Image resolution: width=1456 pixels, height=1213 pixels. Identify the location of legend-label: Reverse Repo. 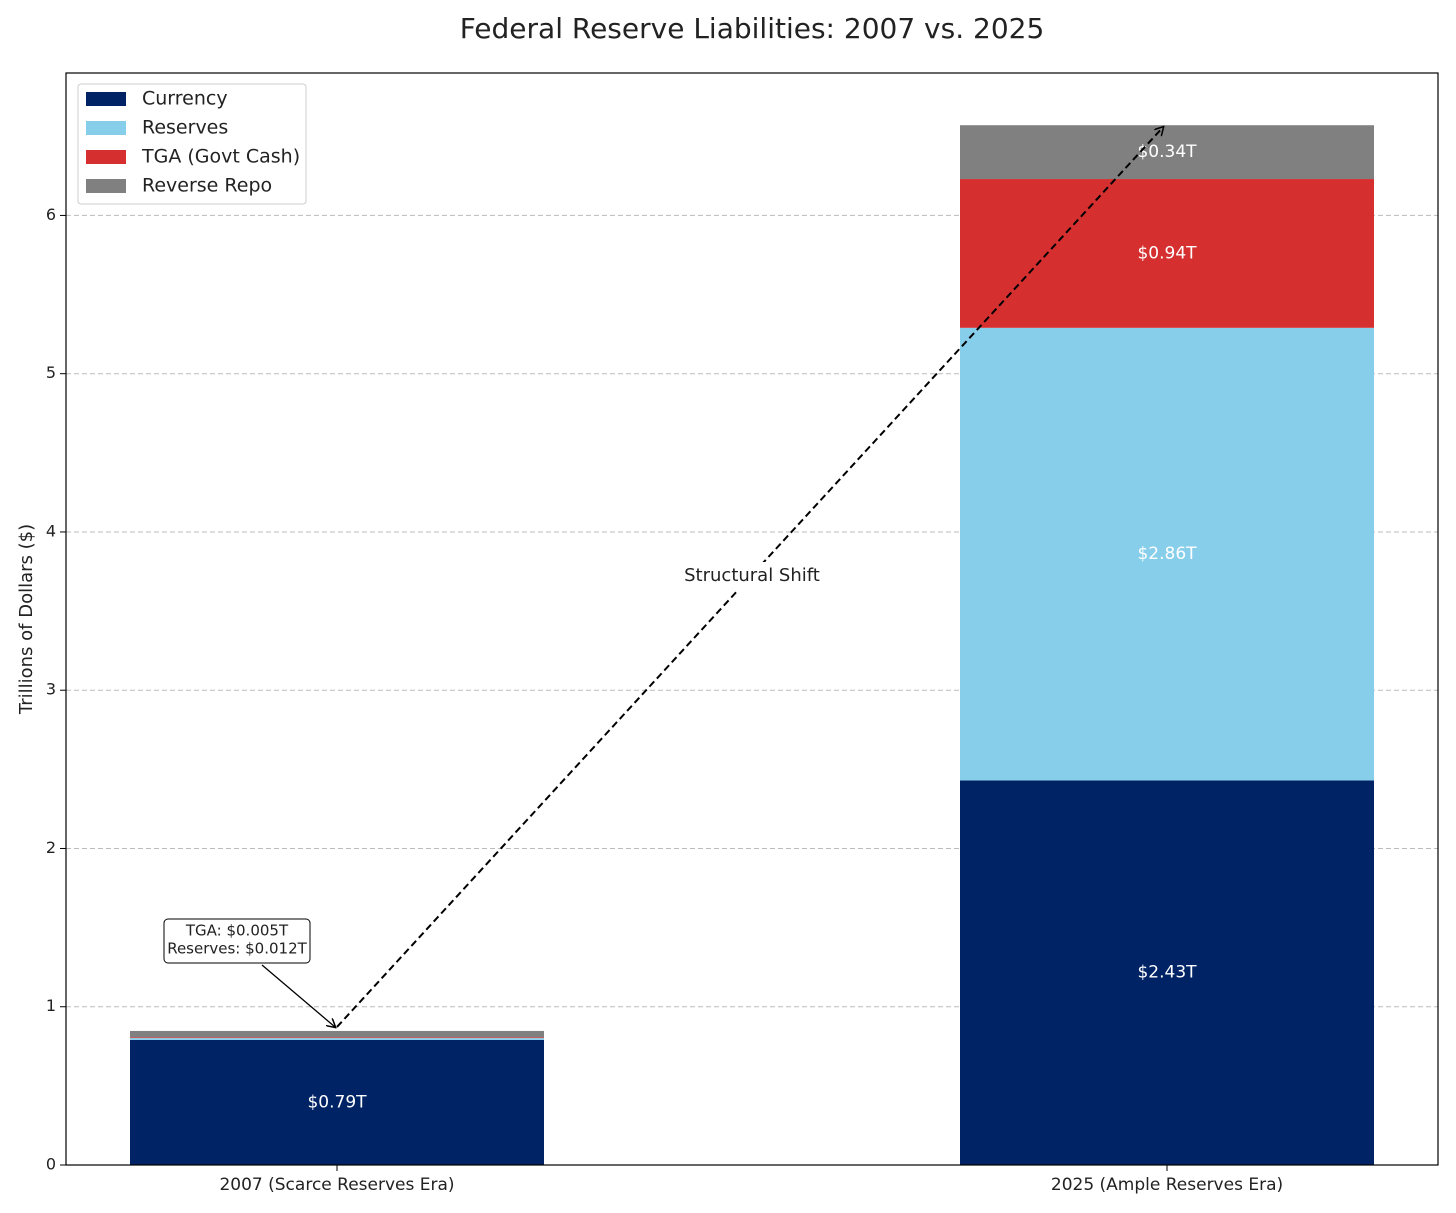
(207, 186).